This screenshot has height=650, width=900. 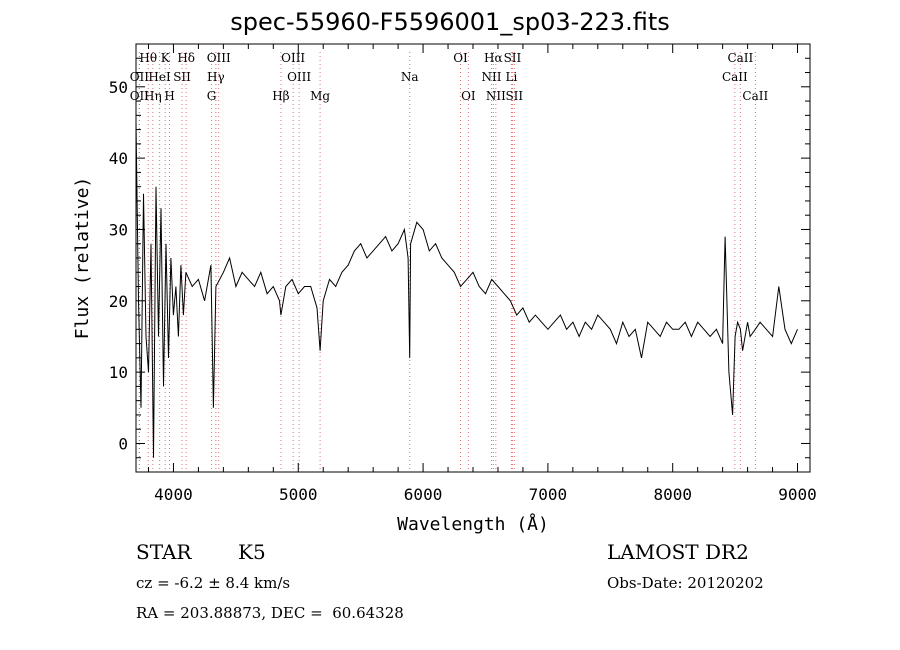 What do you see at coordinates (212, 96) in the screenshot?
I see `line-label: G` at bounding box center [212, 96].